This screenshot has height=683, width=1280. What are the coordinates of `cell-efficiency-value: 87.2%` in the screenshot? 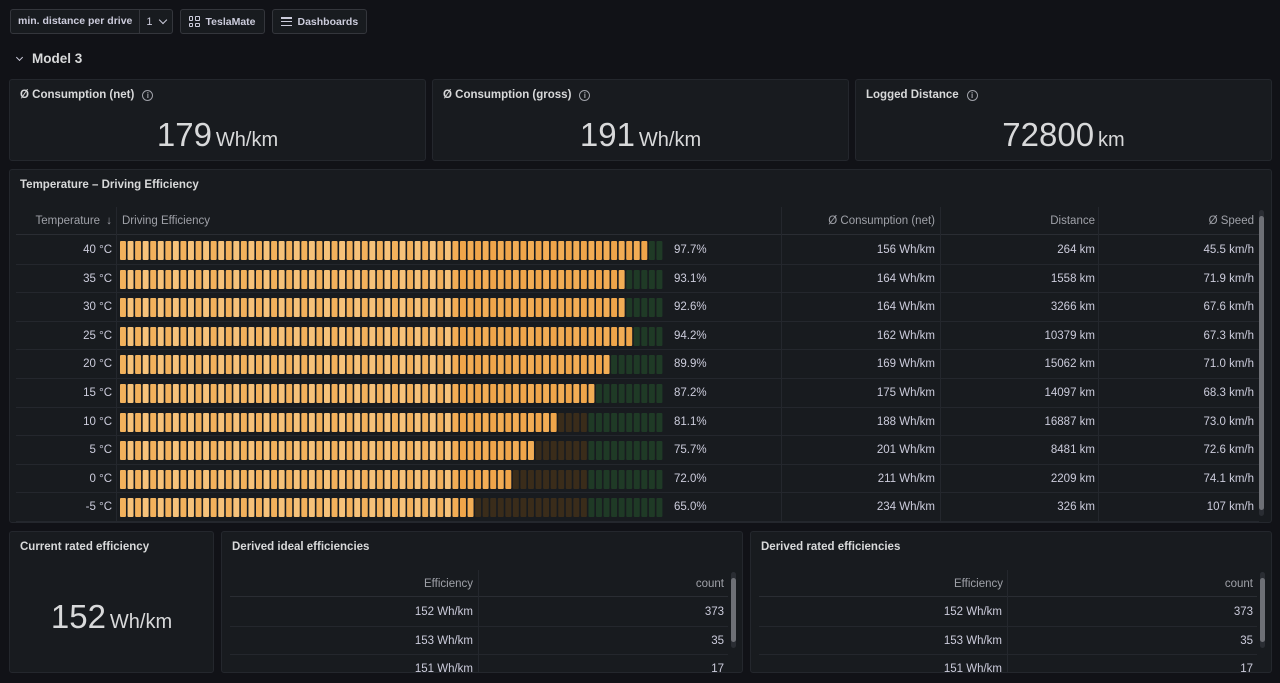 It's located at (690, 393).